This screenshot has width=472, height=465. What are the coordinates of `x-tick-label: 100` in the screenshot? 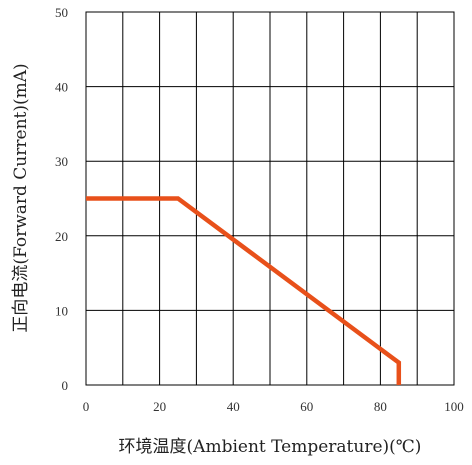 It's located at (454, 406).